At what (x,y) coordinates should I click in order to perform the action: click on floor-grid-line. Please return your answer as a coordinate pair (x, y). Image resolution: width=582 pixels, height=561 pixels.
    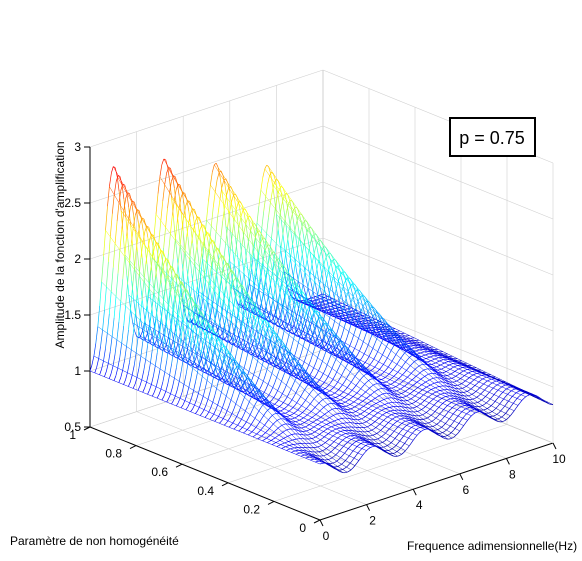
    Looking at the image, I should click on (252, 407).